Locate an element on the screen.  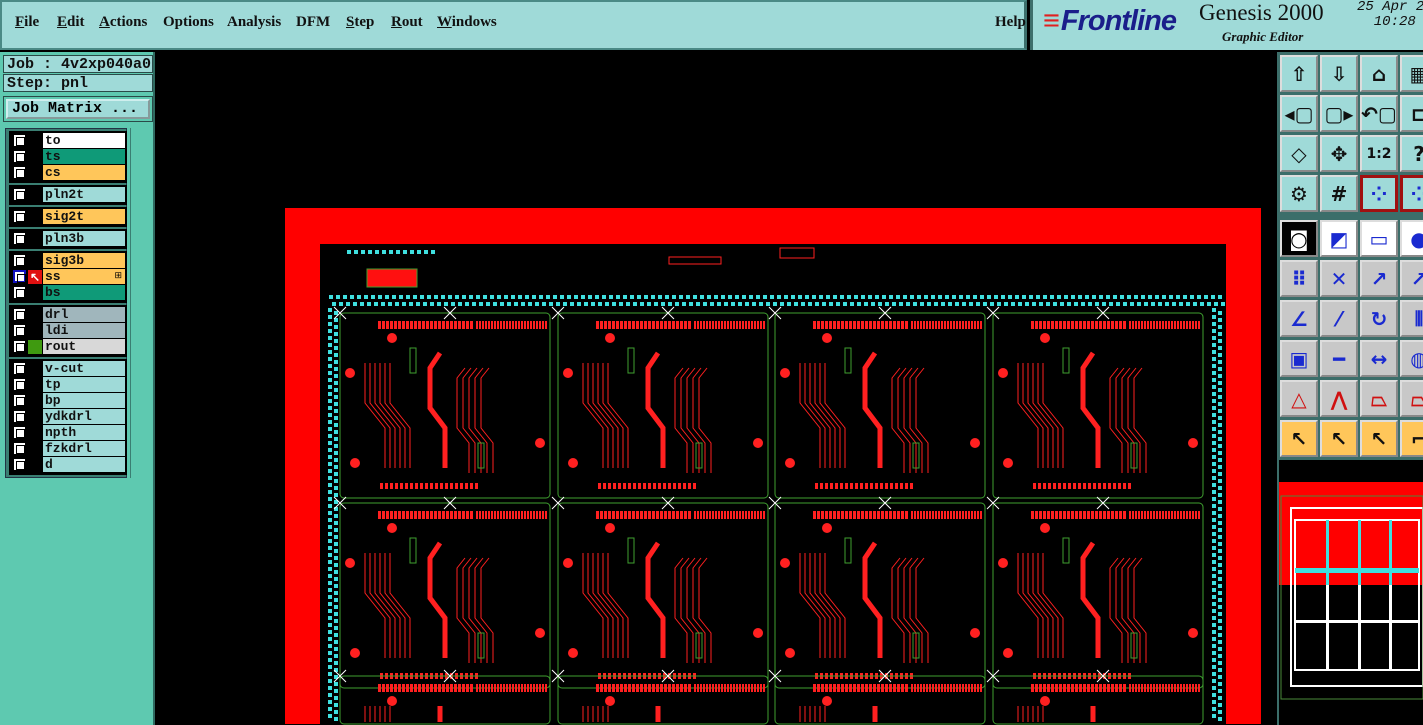
layer-row-pln2t: pln2t is located at coordinates (68, 195).